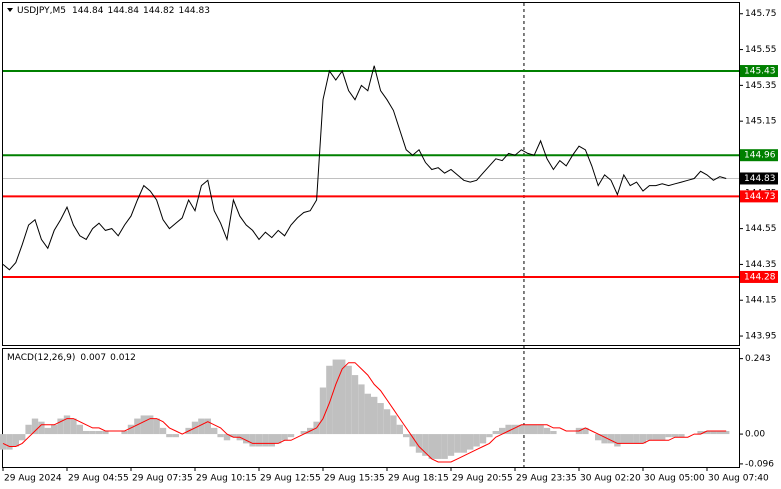  What do you see at coordinates (761, 50) in the screenshot?
I see `y-tick-label: 145.55` at bounding box center [761, 50].